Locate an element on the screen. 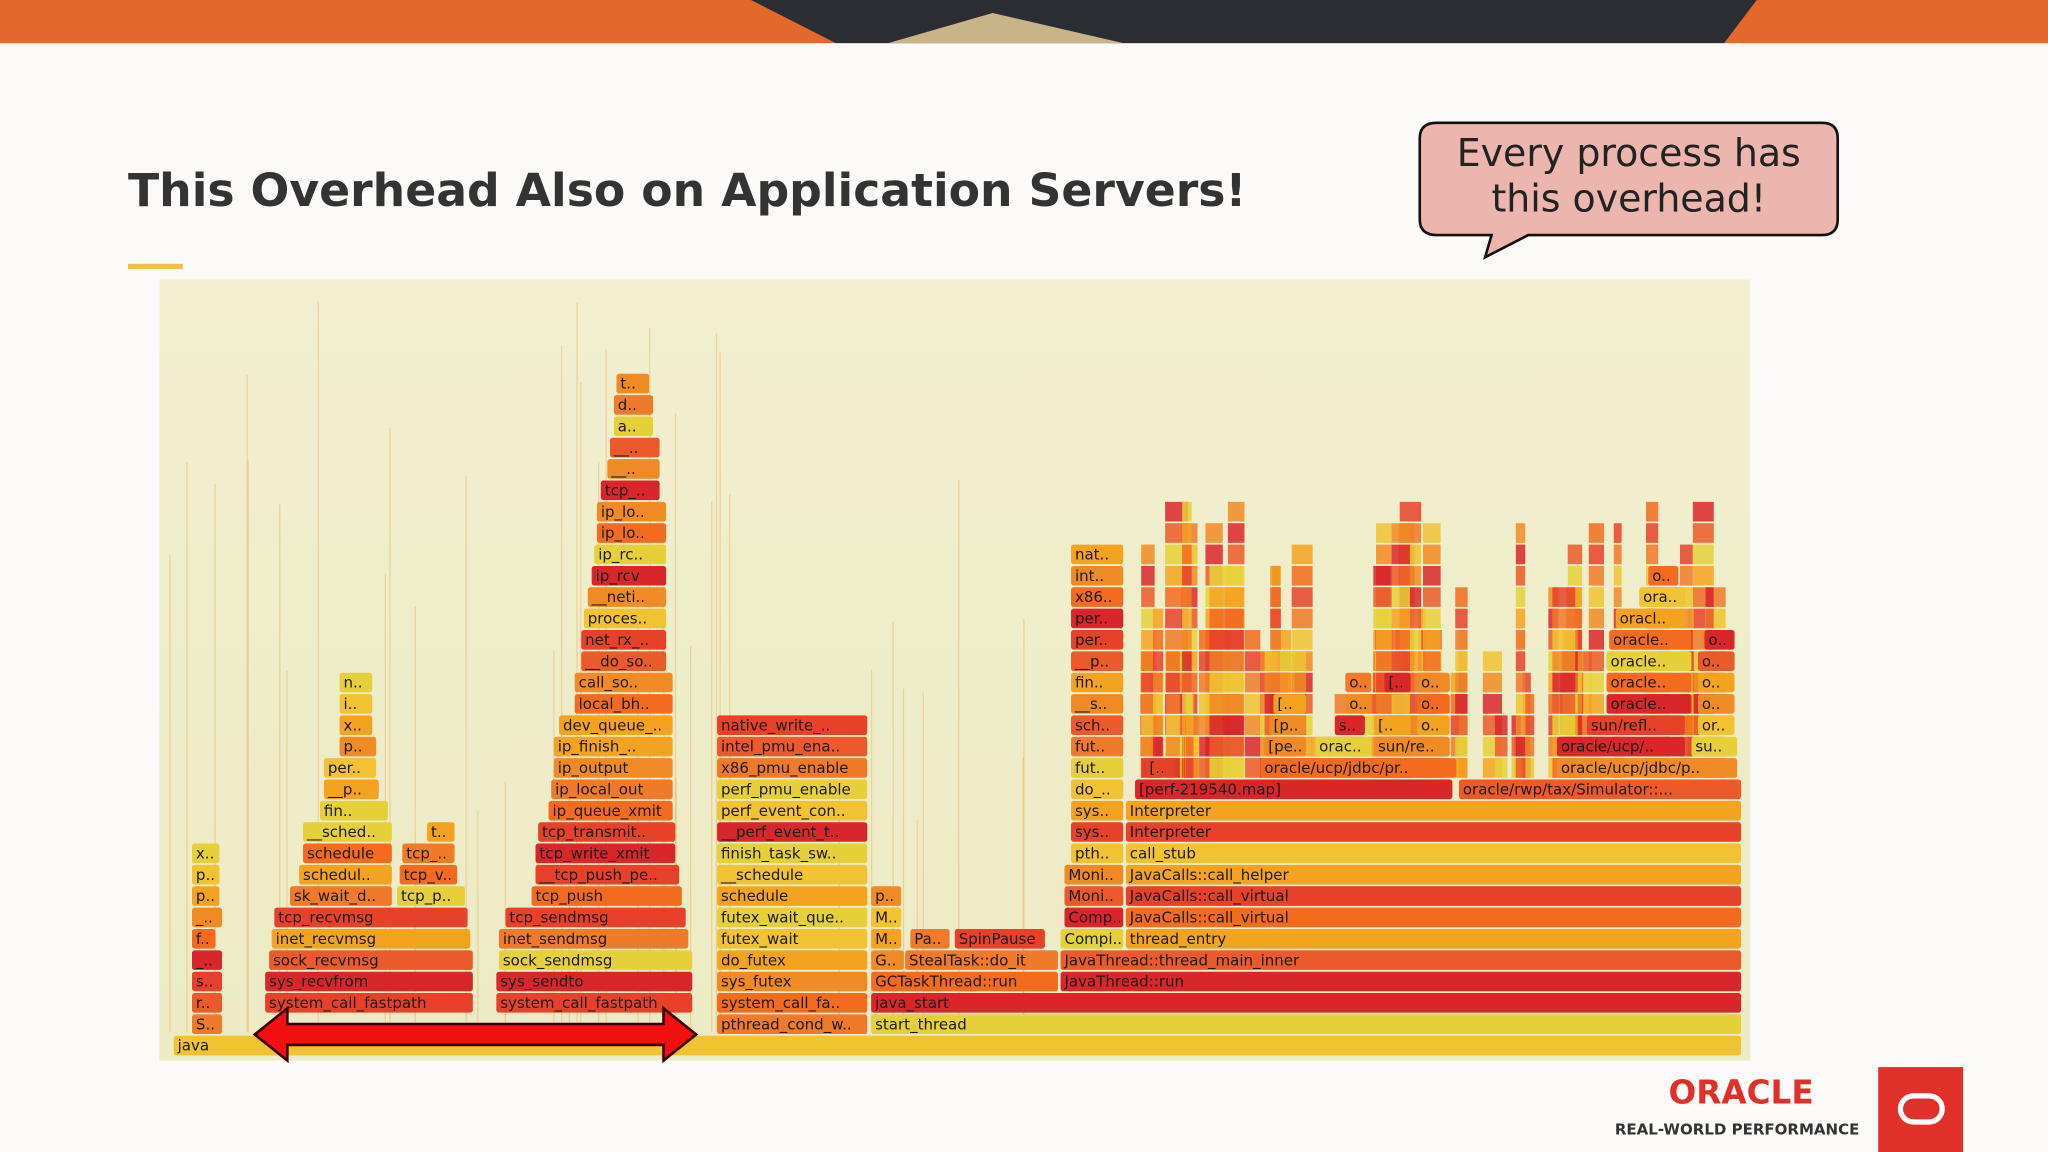 The height and width of the screenshot is (1152, 2048). frame-label: [perf-219540.map] is located at coordinates (1210, 789).